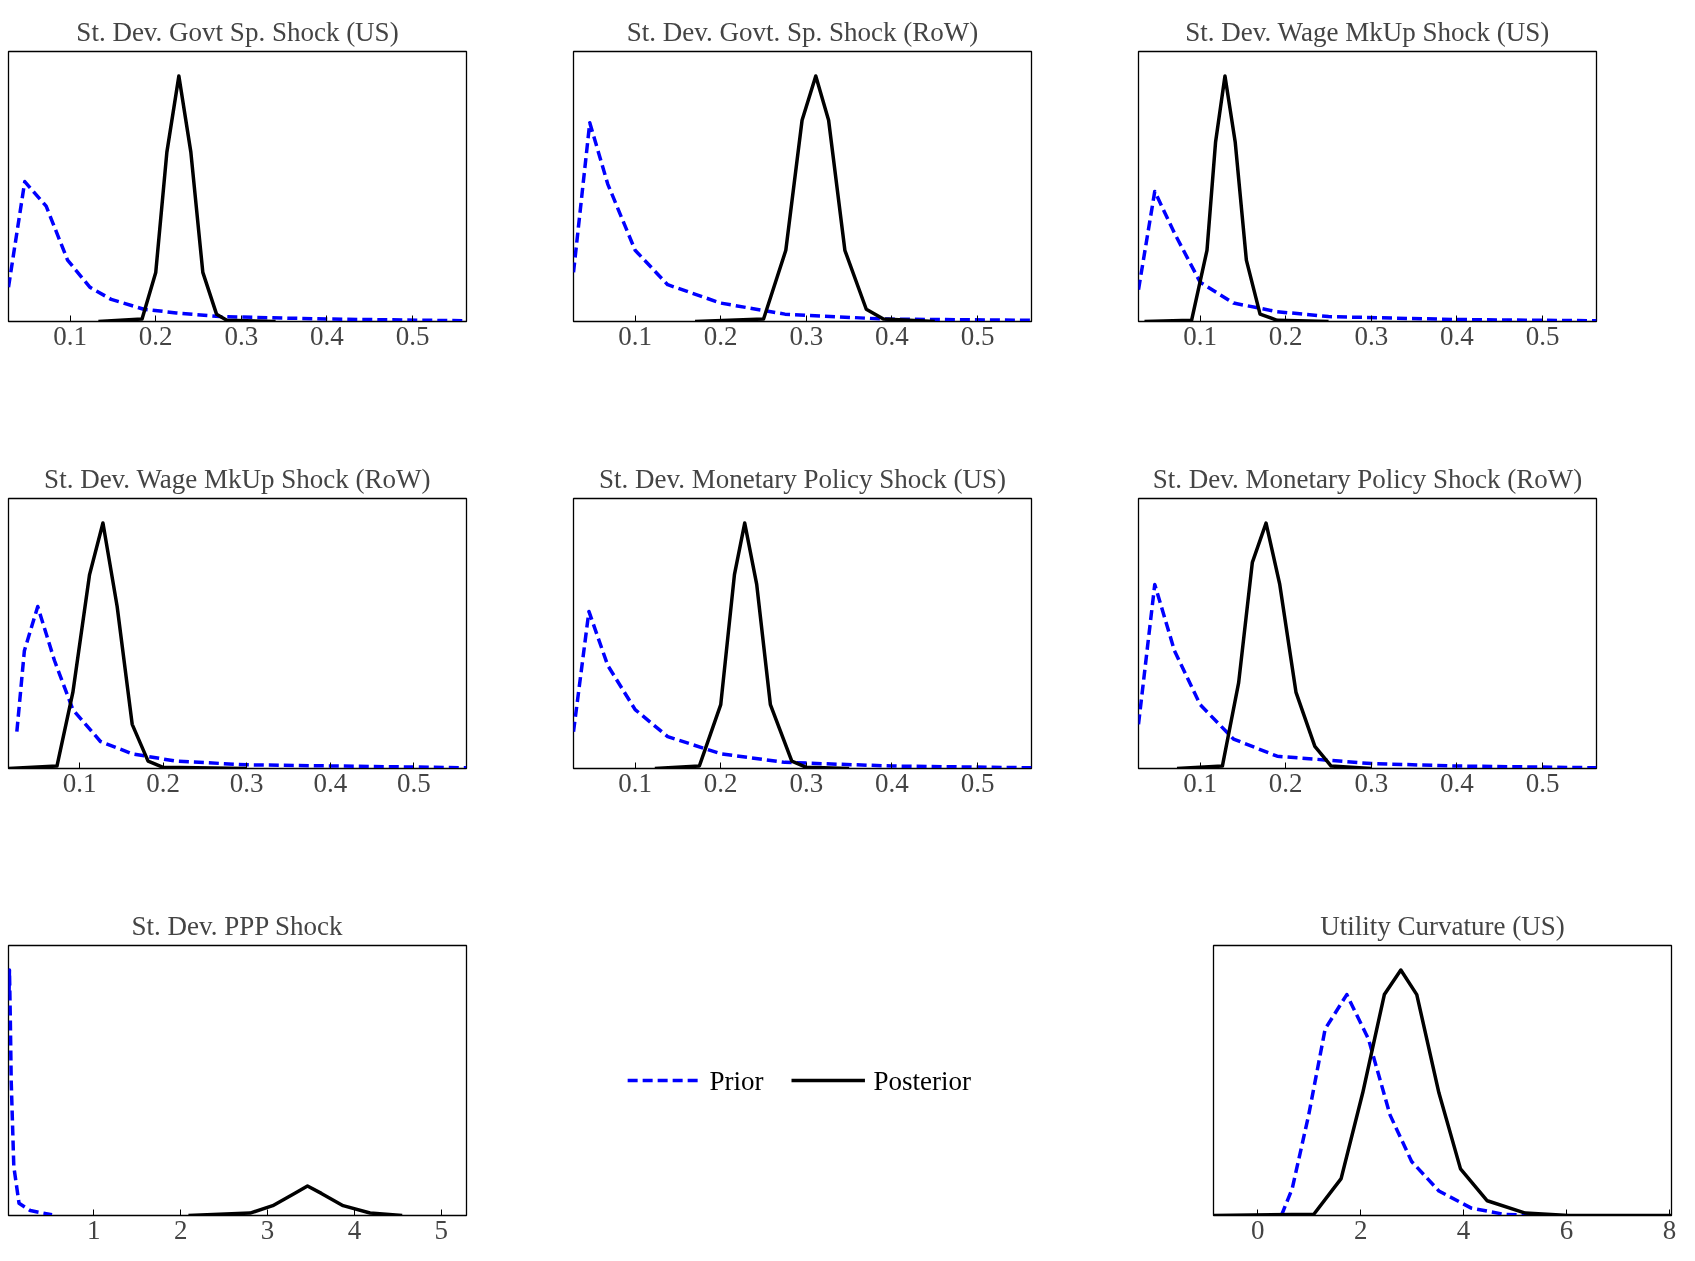  What do you see at coordinates (237, 31) in the screenshot?
I see `chart-title: St. Dev. Govt Sp. Shock (US)` at bounding box center [237, 31].